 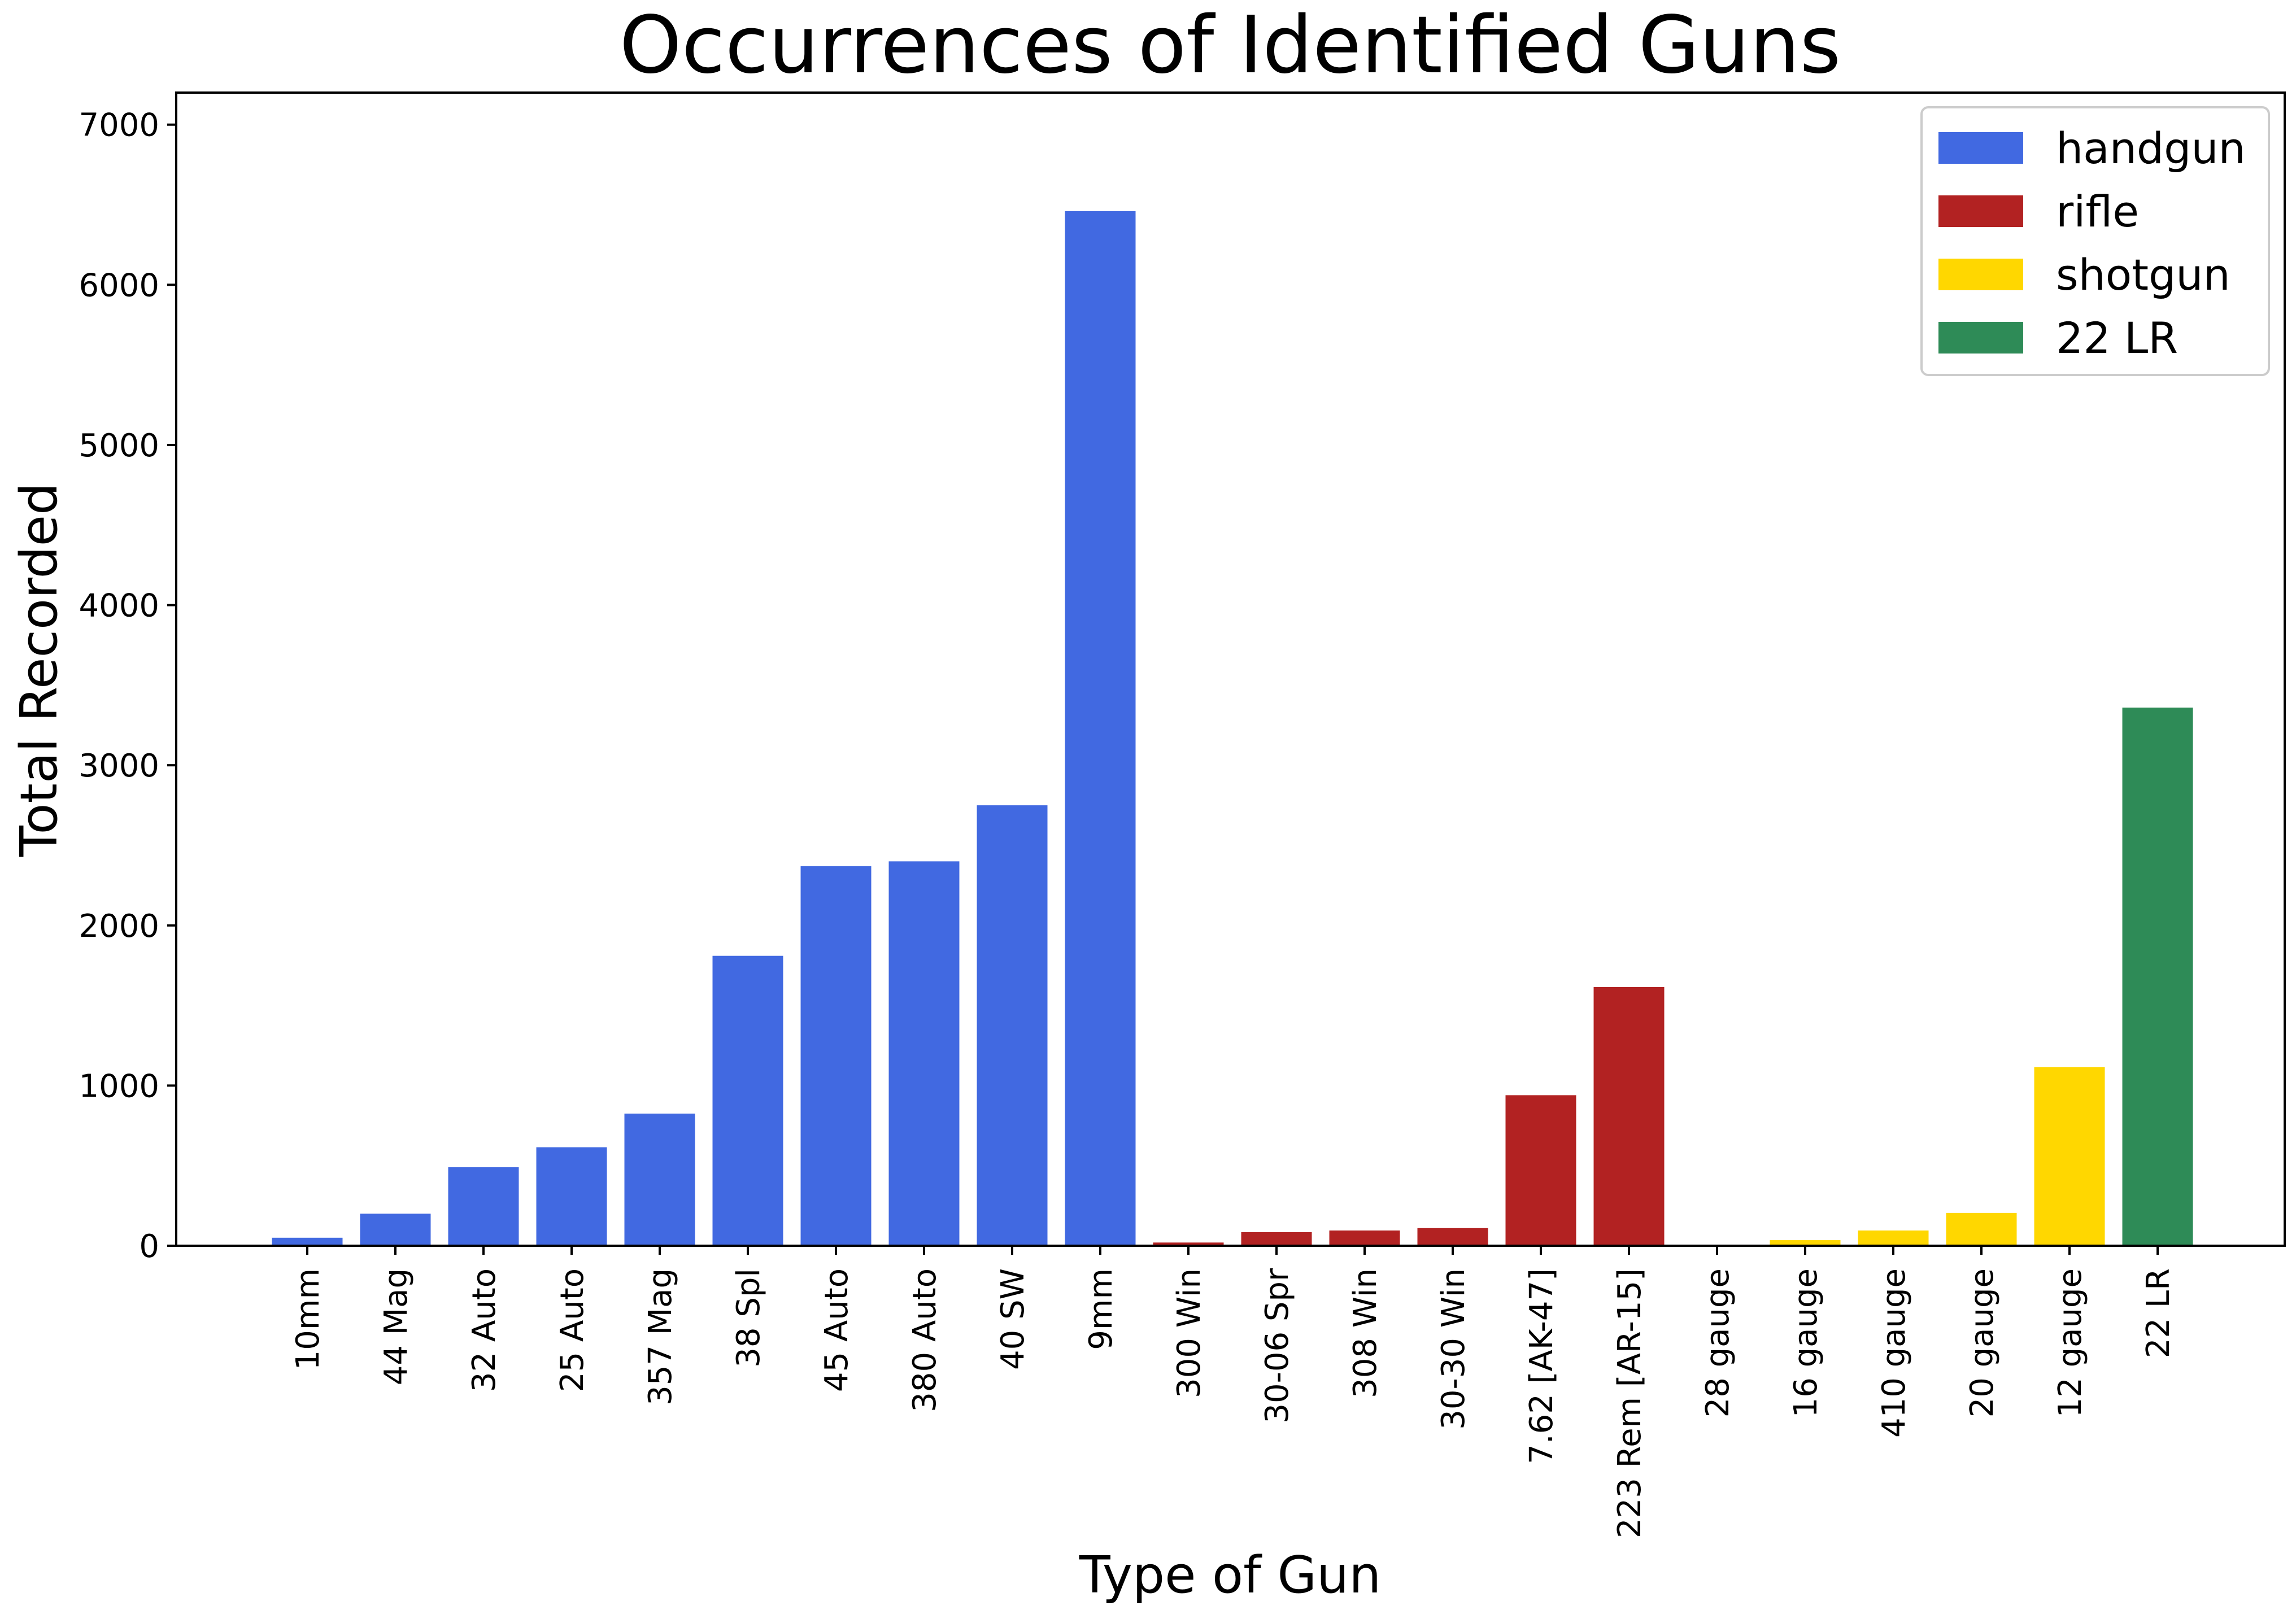 What do you see at coordinates (1894, 1353) in the screenshot?
I see `x-tick-label: 410 gauge` at bounding box center [1894, 1353].